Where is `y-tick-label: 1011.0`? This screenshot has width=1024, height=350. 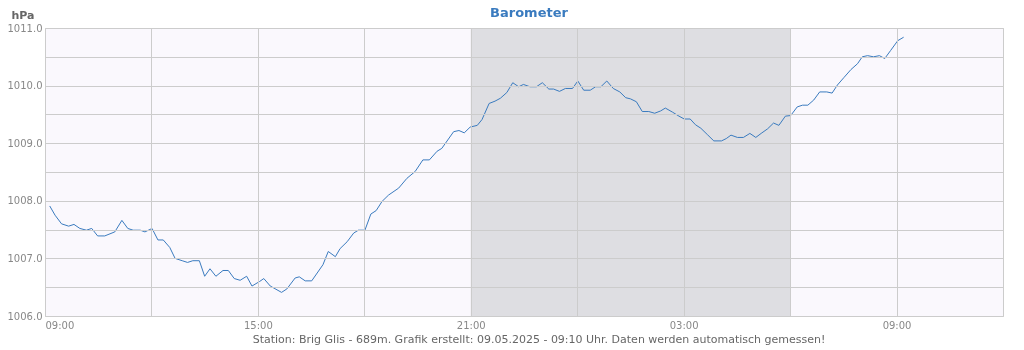 y-tick-label: 1011.0 is located at coordinates (25, 28).